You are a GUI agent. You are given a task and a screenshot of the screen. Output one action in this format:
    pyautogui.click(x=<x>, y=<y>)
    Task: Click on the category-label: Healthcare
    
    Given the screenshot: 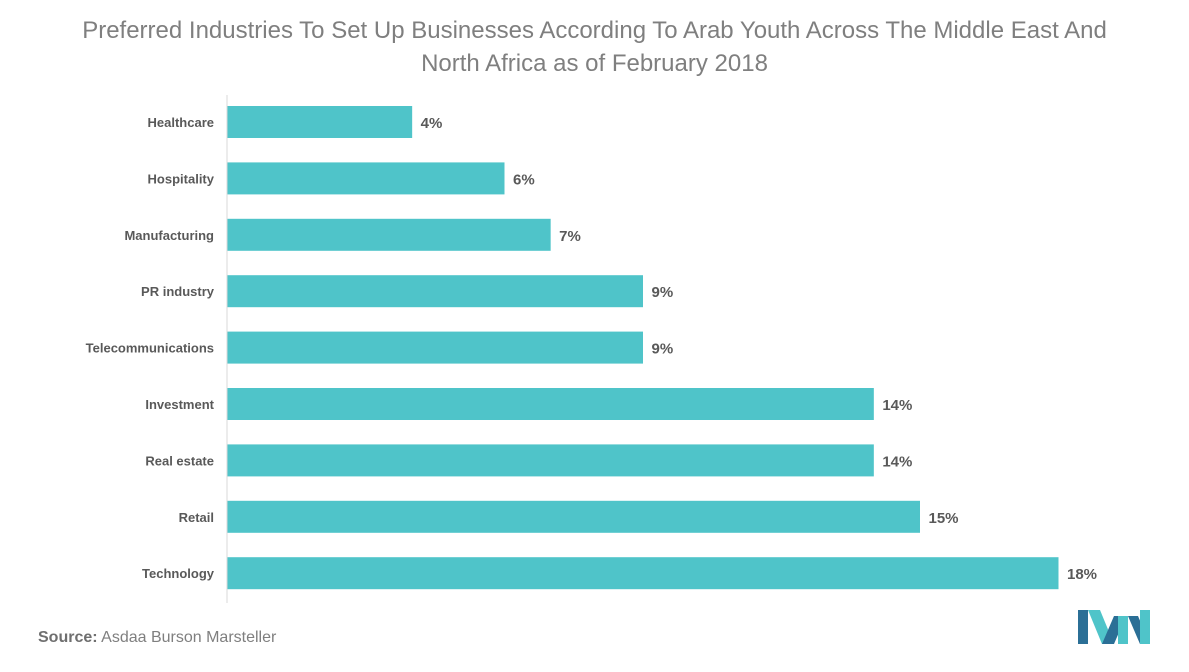 What is the action you would take?
    pyautogui.click(x=181, y=122)
    